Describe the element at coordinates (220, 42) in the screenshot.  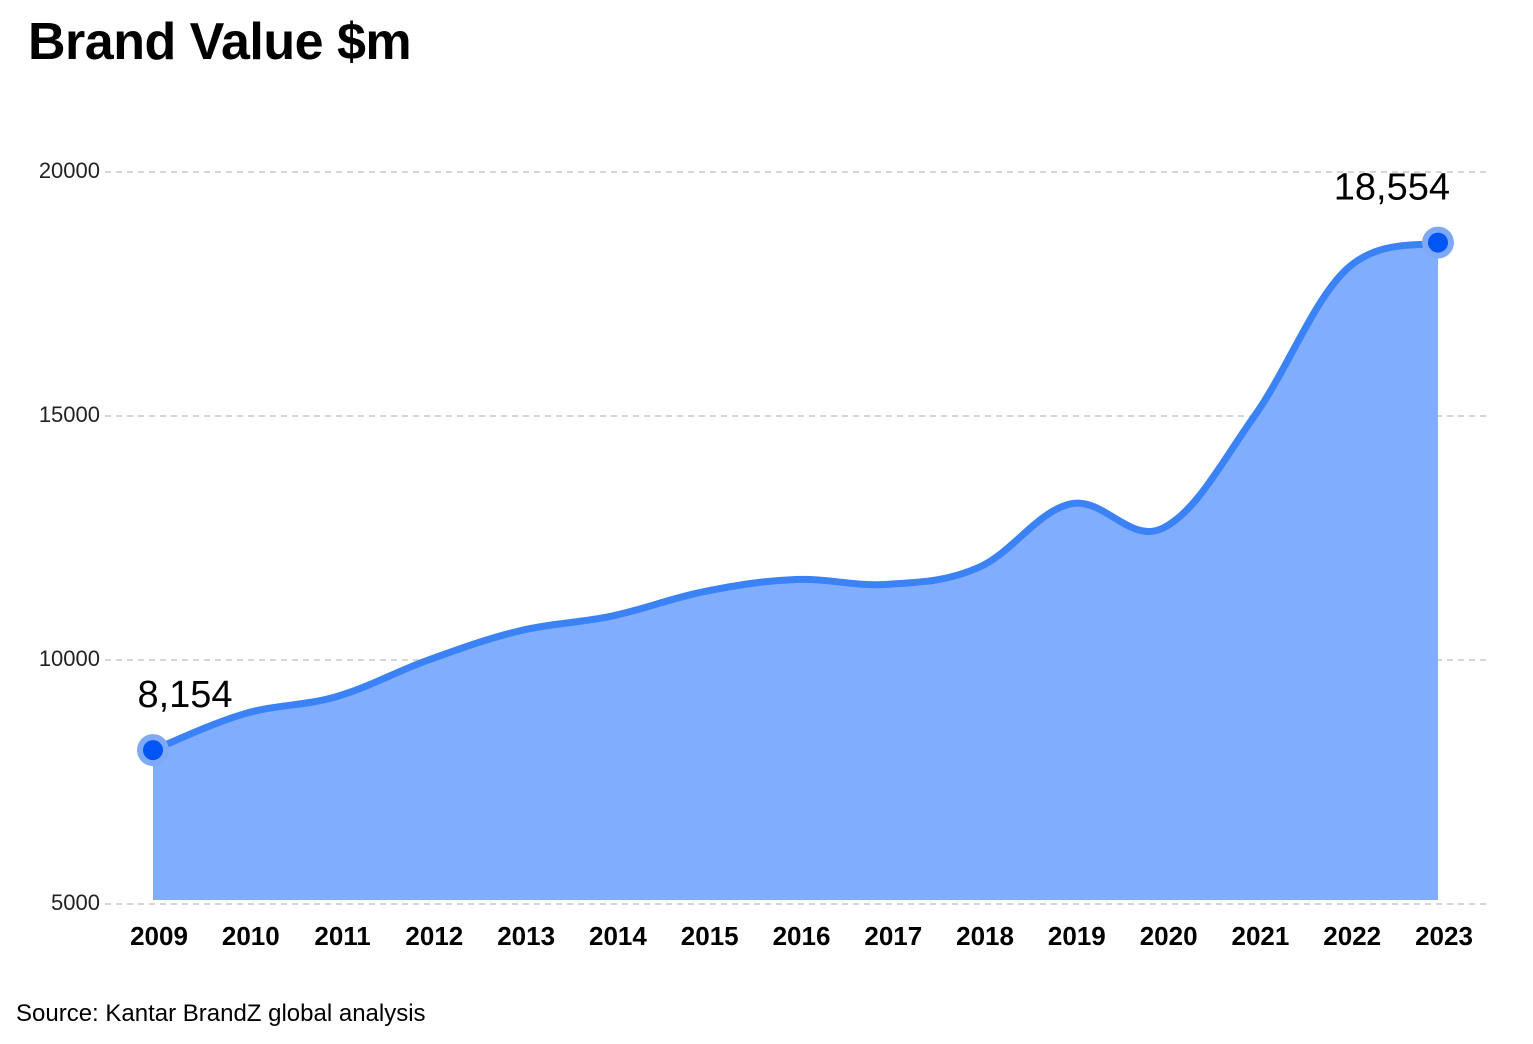
I see `chart-title: Brand Value $m` at that location.